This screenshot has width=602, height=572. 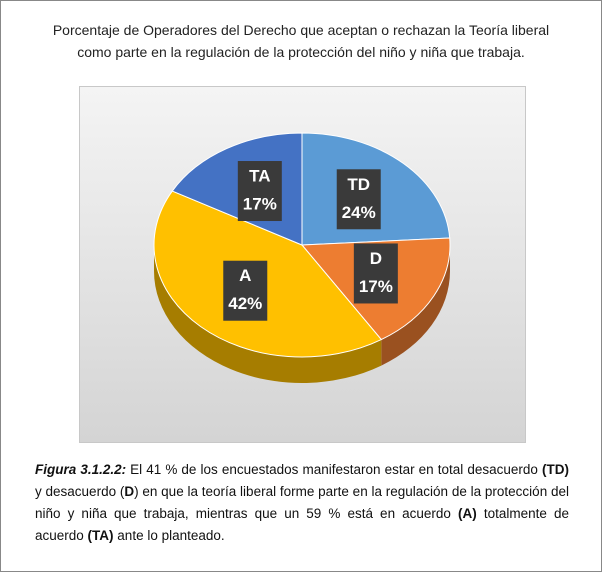 What do you see at coordinates (245, 275) in the screenshot?
I see `category-label: A` at bounding box center [245, 275].